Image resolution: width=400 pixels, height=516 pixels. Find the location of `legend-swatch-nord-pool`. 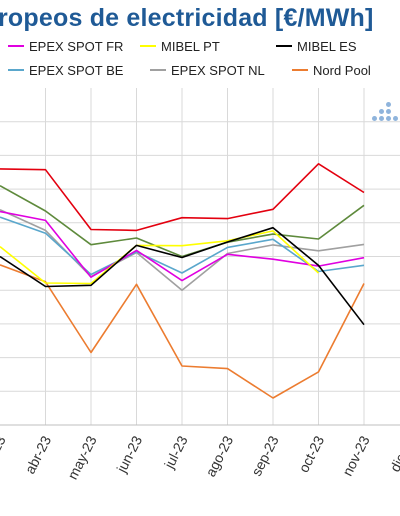

legend-swatch-nord-pool is located at coordinates (300, 70).